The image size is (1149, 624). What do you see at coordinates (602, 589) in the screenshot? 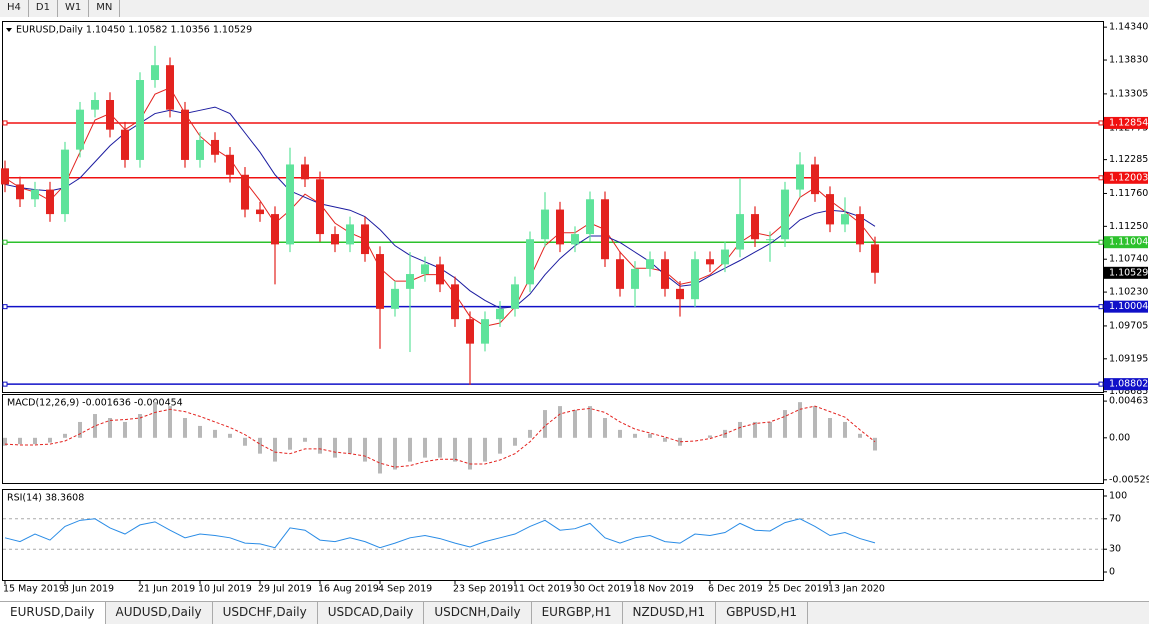
I see `x-tick-label: 30 Oct 2019` at bounding box center [602, 589].